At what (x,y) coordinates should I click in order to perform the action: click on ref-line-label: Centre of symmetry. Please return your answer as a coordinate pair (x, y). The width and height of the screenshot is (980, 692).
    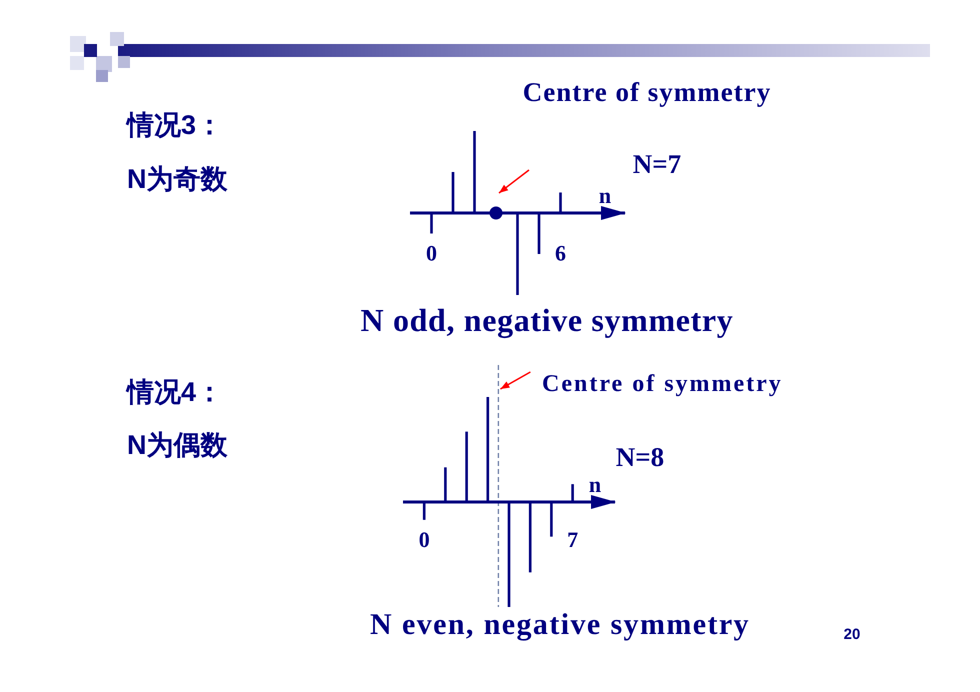
    Looking at the image, I should click on (662, 384).